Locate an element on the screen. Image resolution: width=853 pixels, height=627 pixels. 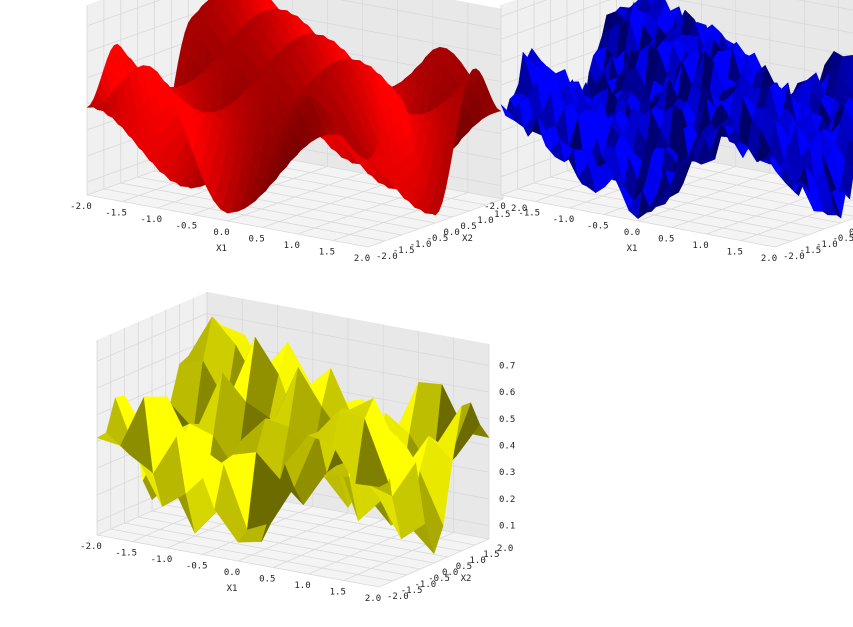
z-tick-label: 0.7 is located at coordinates (507, 366).